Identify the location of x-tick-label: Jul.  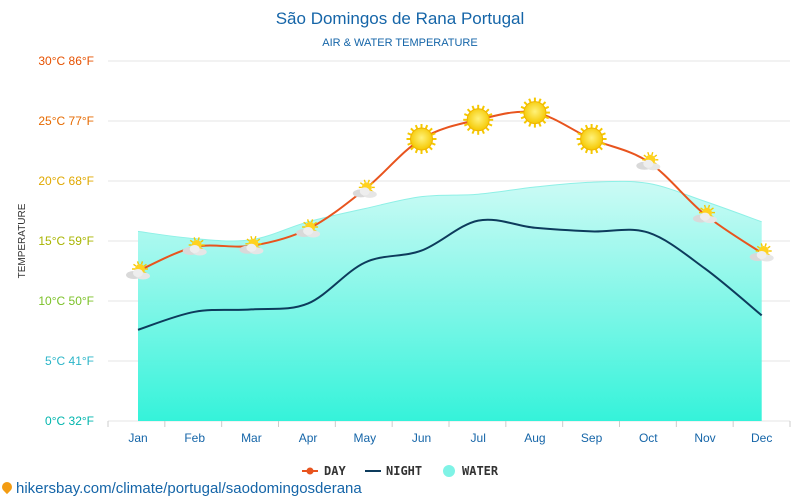
(478, 438).